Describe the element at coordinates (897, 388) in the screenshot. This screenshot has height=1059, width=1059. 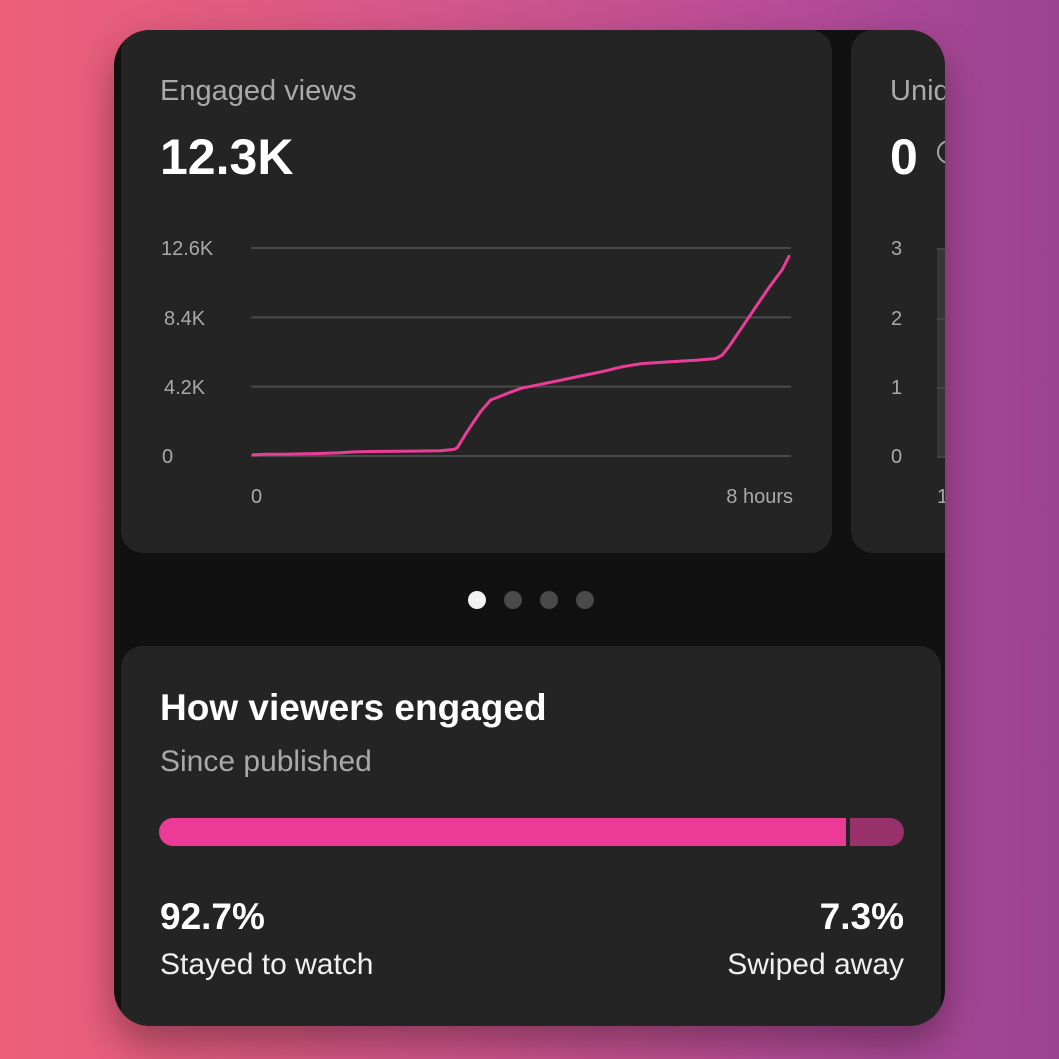
I see `peek-y-tick: 1` at that location.